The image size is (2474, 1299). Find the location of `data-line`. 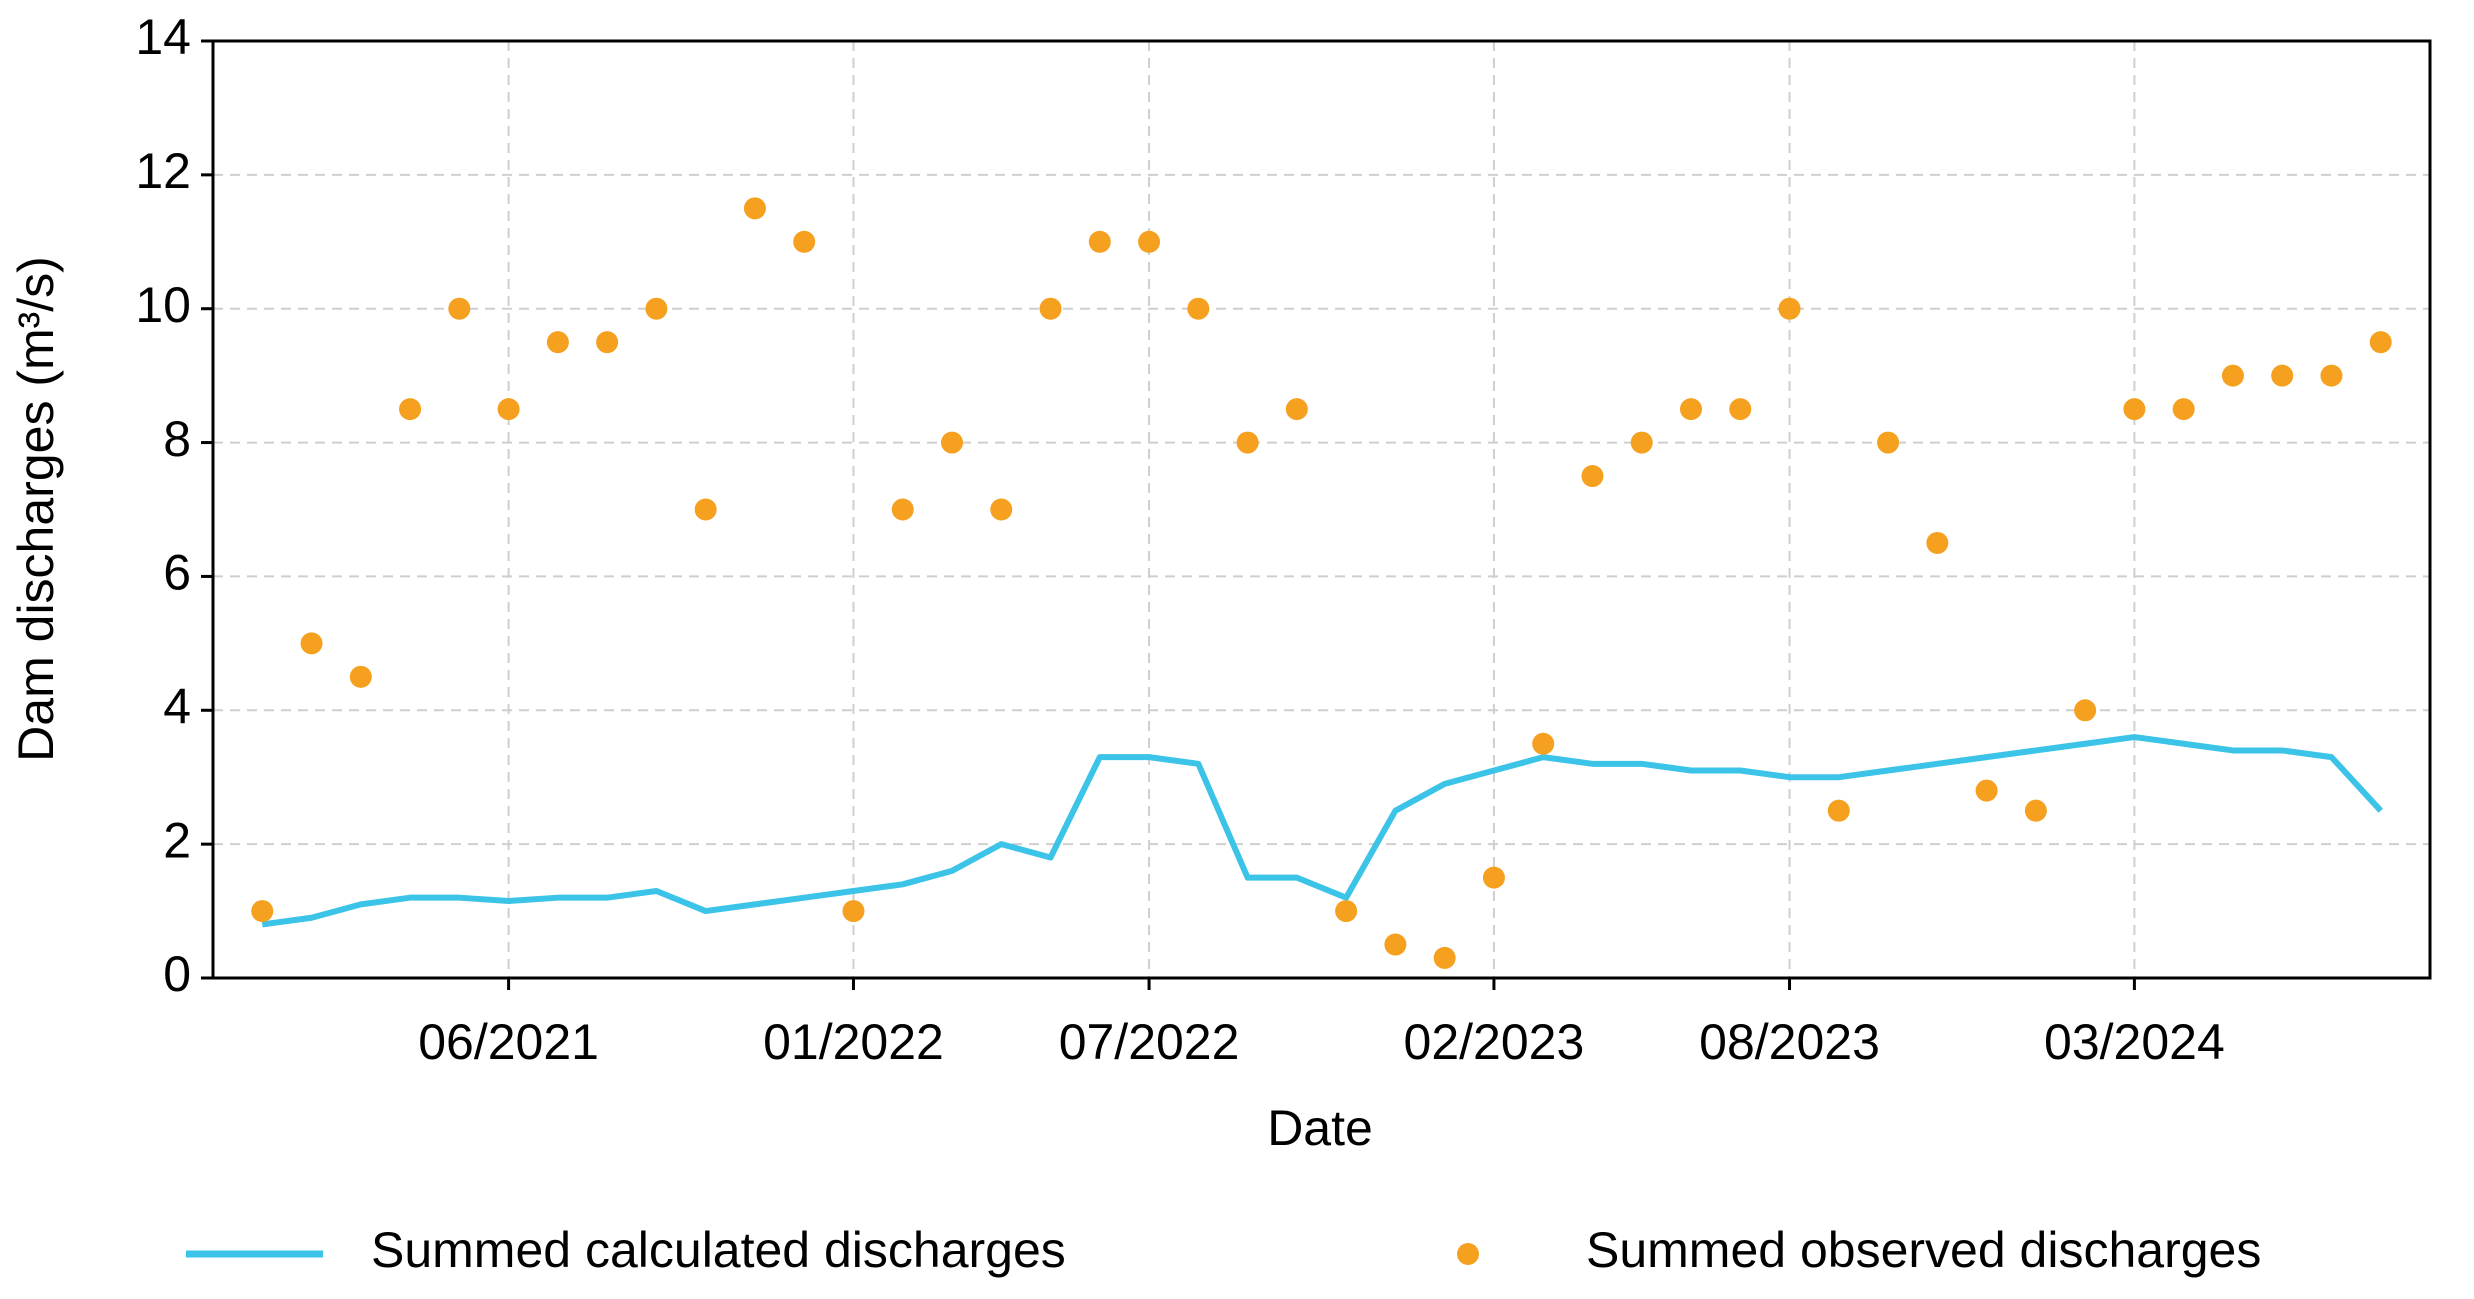

data-line is located at coordinates (1322, 831).